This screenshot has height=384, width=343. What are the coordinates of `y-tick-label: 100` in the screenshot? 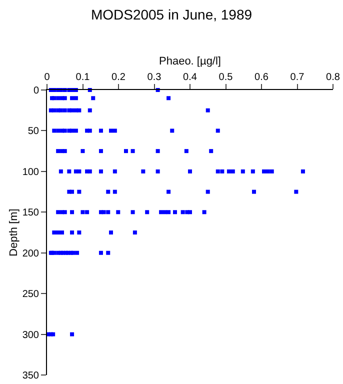 It's located at (31, 172).